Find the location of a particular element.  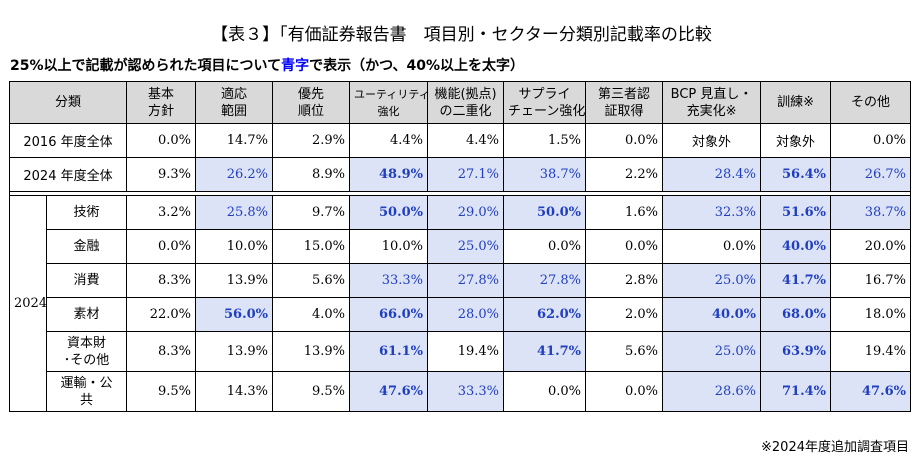

footnote: ※2024年度追加調査項目 is located at coordinates (835, 447).